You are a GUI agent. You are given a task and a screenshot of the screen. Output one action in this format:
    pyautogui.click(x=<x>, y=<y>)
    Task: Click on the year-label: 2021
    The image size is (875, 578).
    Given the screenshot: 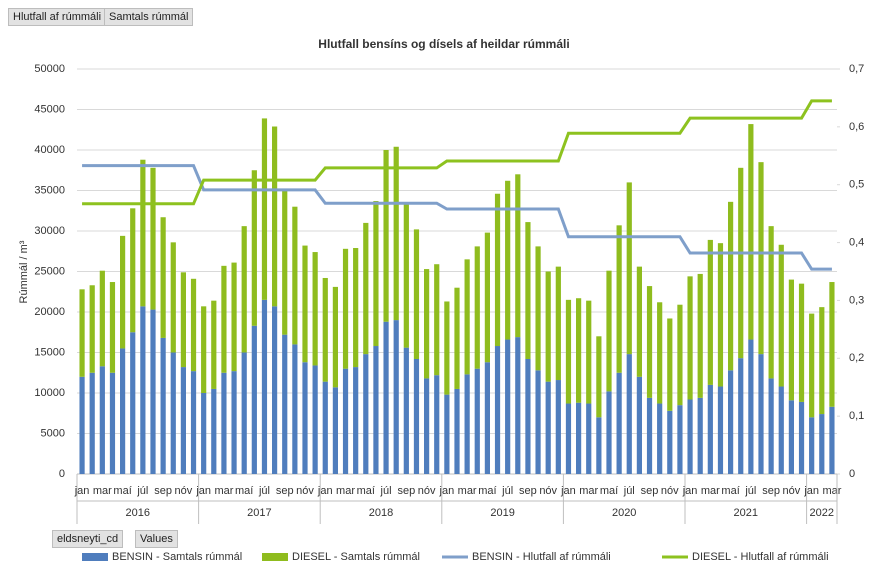 What is the action you would take?
    pyautogui.click(x=746, y=513)
    